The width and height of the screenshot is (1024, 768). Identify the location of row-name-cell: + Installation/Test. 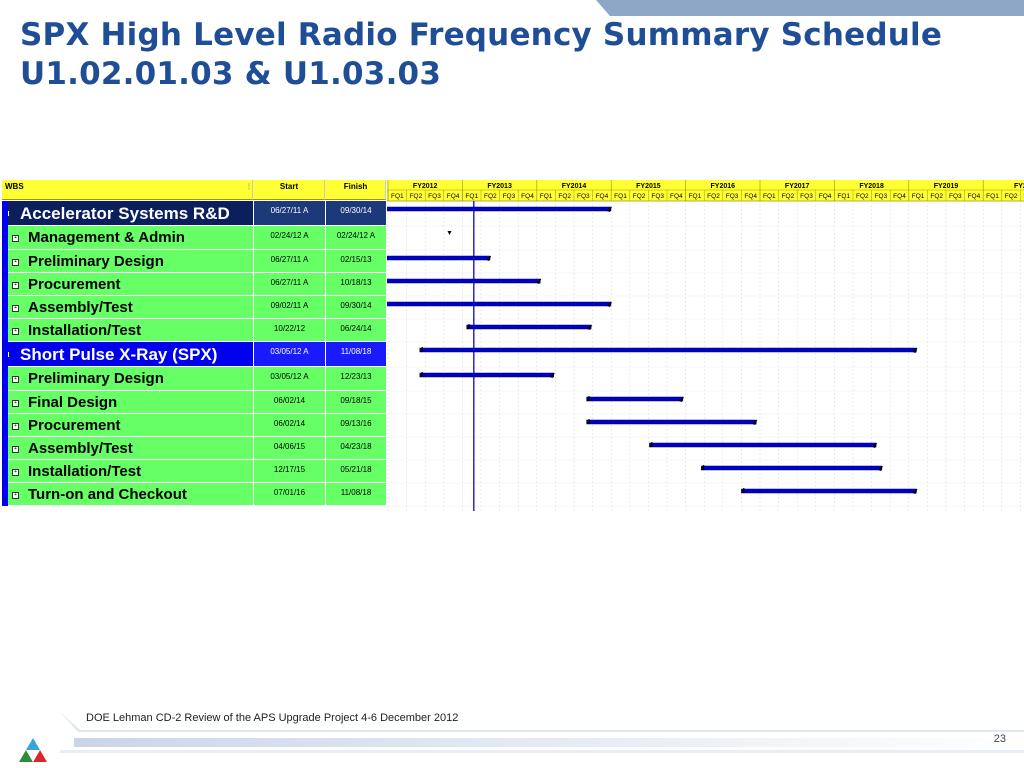
(127, 471).